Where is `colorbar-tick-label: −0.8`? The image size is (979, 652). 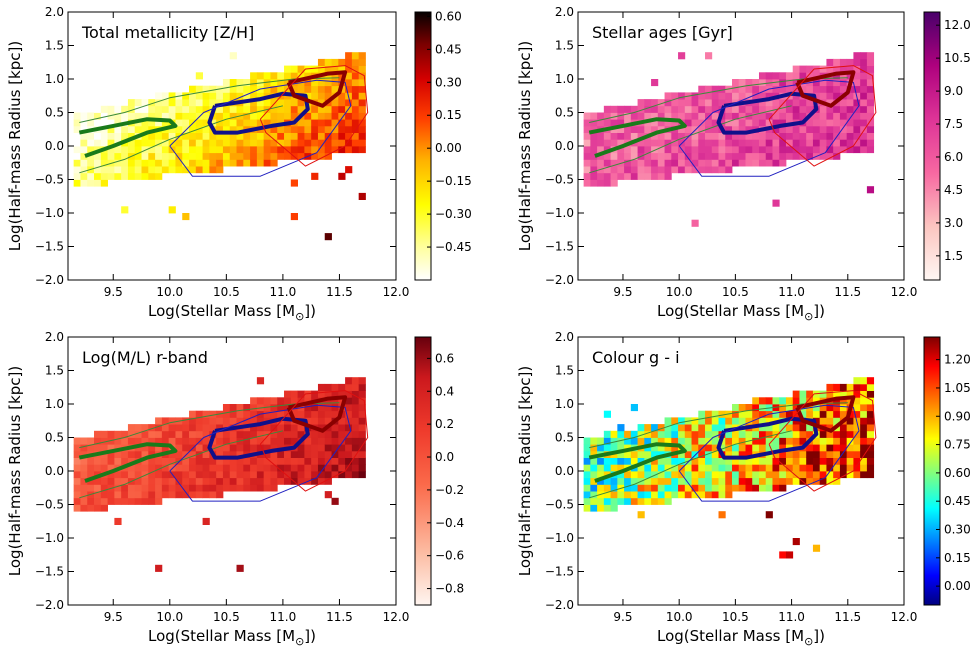 colorbar-tick-label: −0.8 is located at coordinates (449, 589).